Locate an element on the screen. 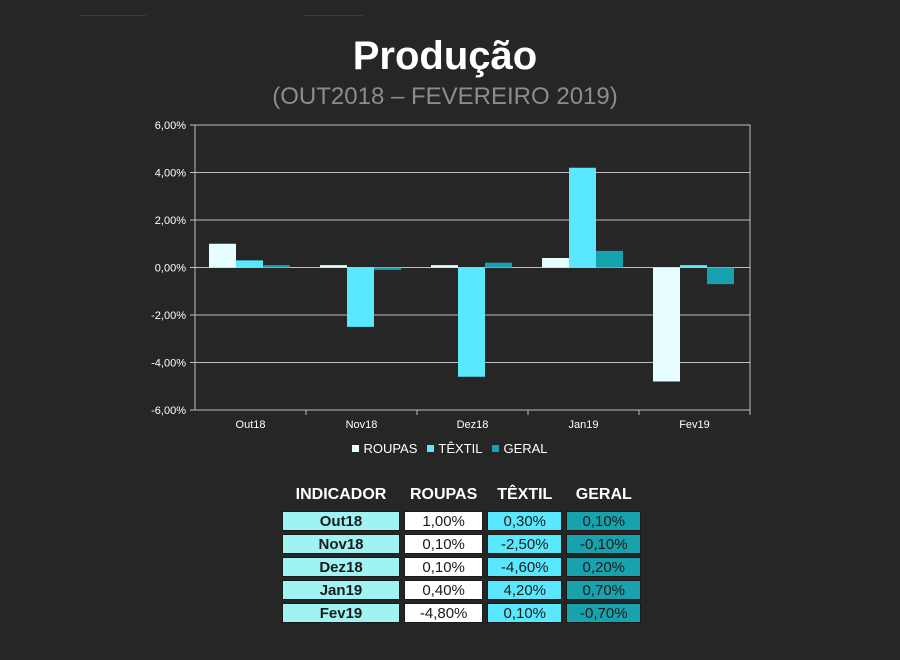  header-geral: GERAL is located at coordinates (603, 494).